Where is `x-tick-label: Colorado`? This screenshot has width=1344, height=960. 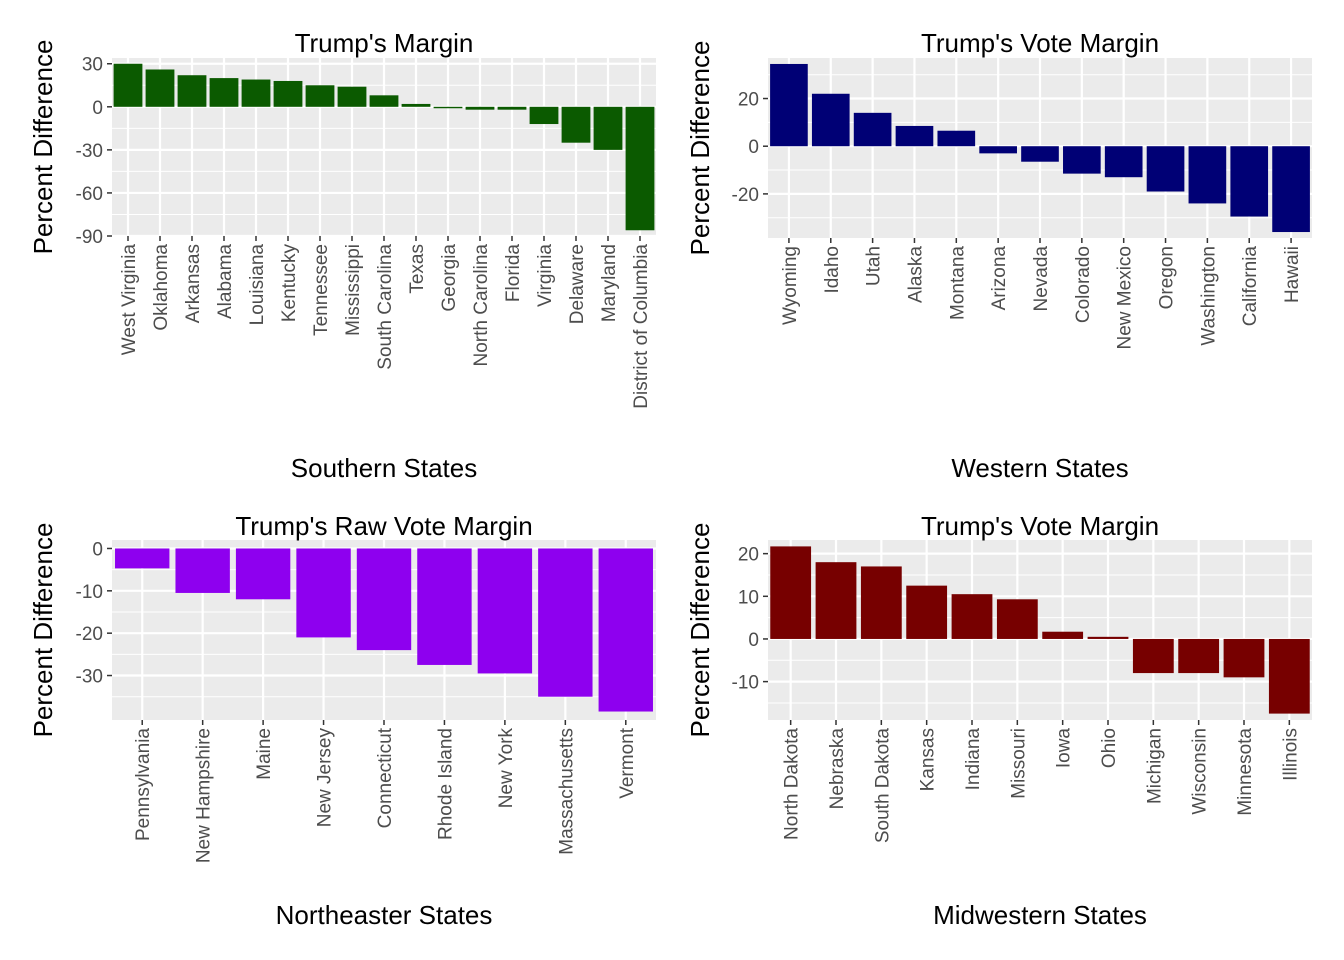 x-tick-label: Colorado is located at coordinates (1083, 284).